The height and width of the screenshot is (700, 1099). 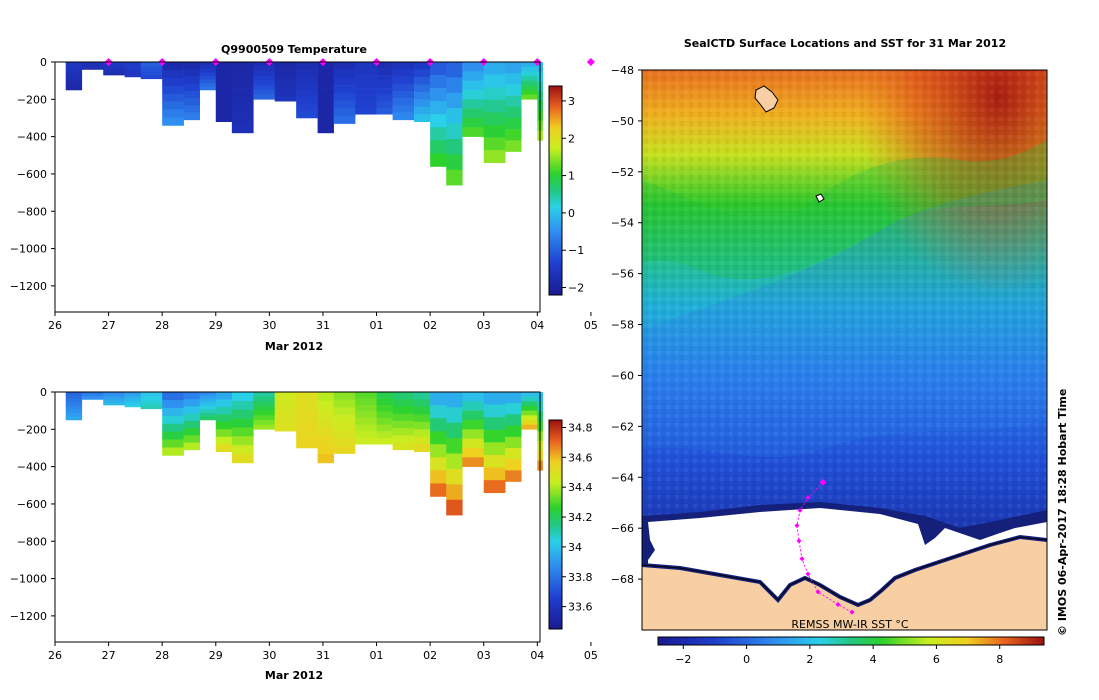 I want to click on colorbar-tick-label: −1, so click(x=576, y=250).